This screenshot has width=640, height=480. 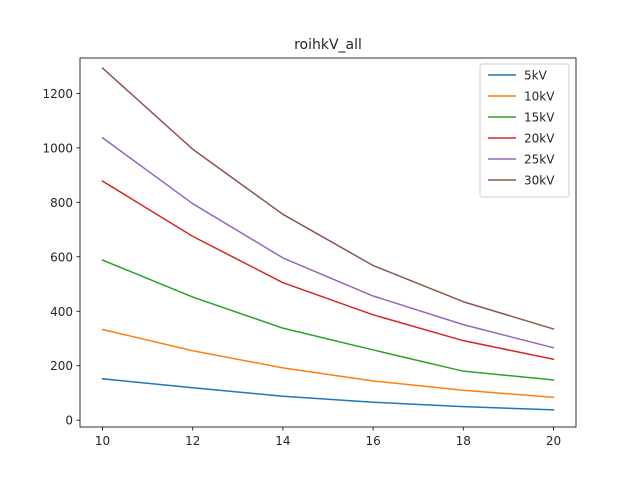 What do you see at coordinates (539, 139) in the screenshot?
I see `legend-label-4: 20kV` at bounding box center [539, 139].